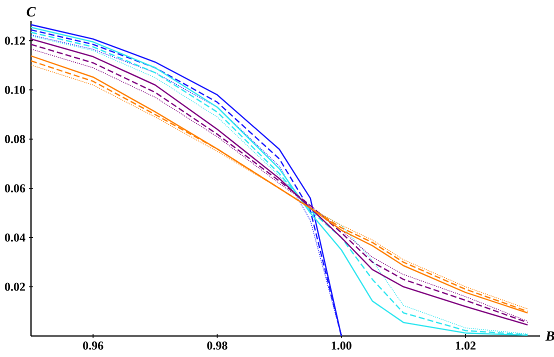  I want to click on y-tick-label: 0.06, so click(15, 188).